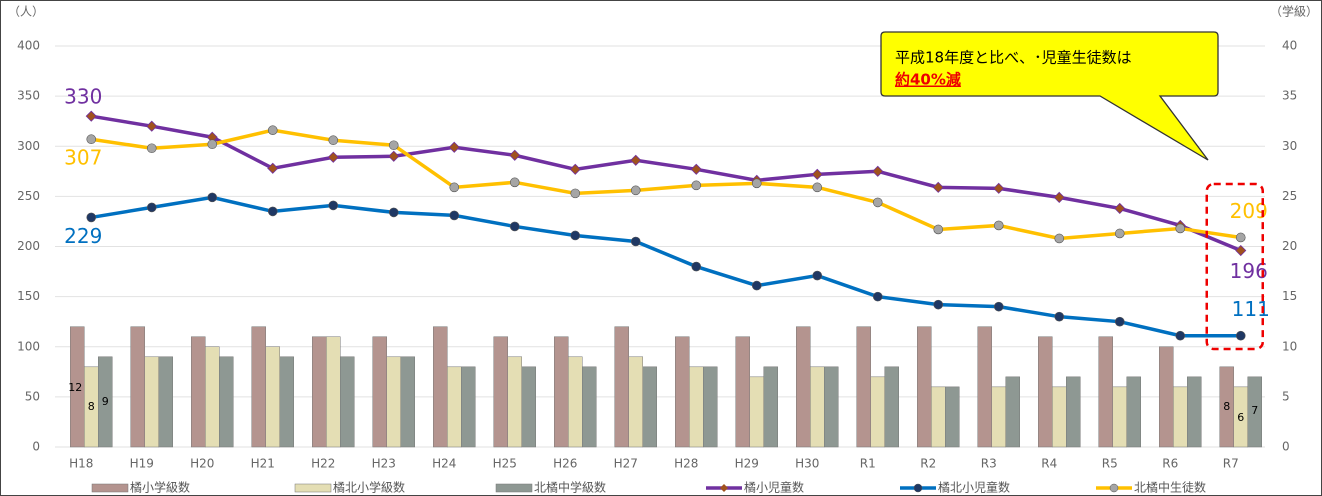 This screenshot has width=1322, height=496. What do you see at coordinates (28, 146) in the screenshot?
I see `y-tick-label: 300` at bounding box center [28, 146].